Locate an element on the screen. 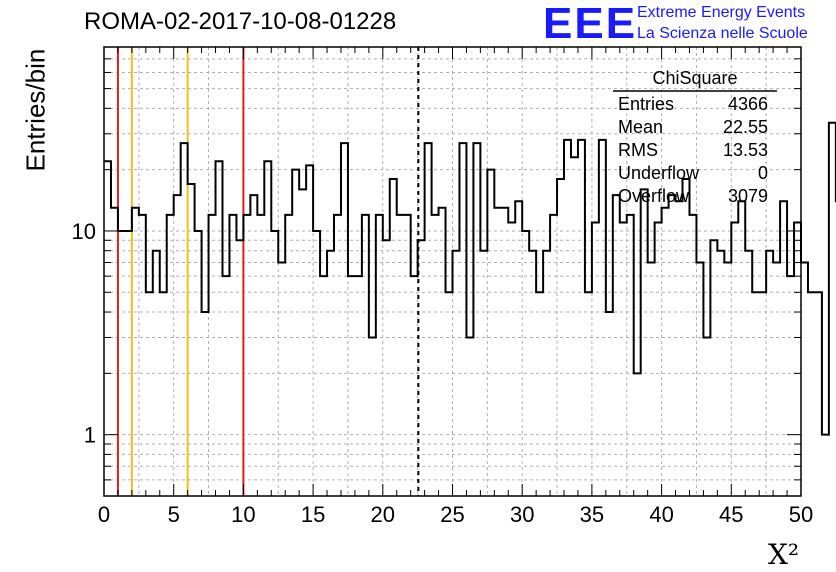  stats-value: 22.55 is located at coordinates (745, 127).